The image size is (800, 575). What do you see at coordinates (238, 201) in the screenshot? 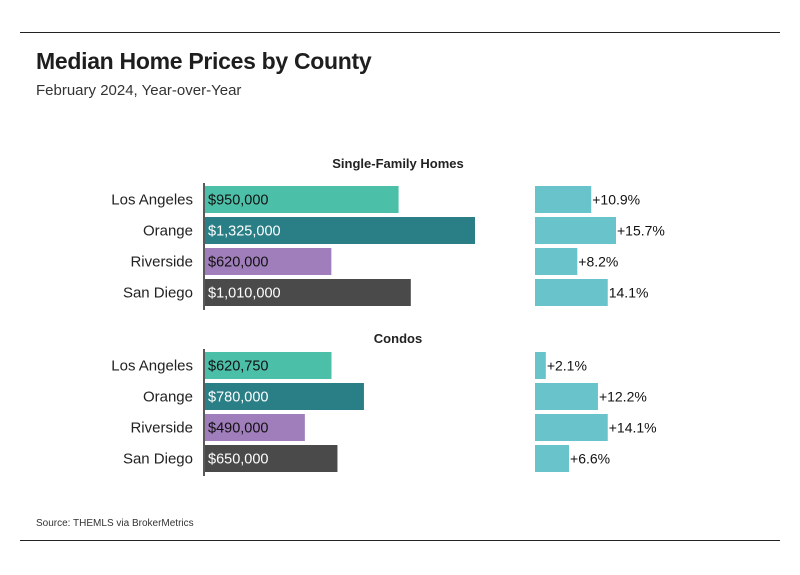
I see `price-label: $950,000` at bounding box center [238, 201].